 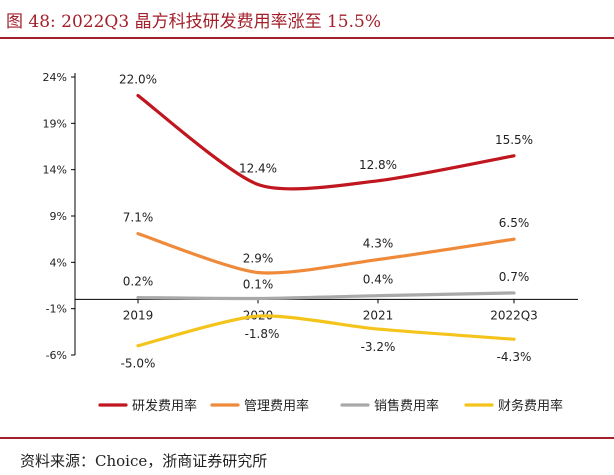 What do you see at coordinates (307, 38) in the screenshot?
I see `header-rule` at bounding box center [307, 38].